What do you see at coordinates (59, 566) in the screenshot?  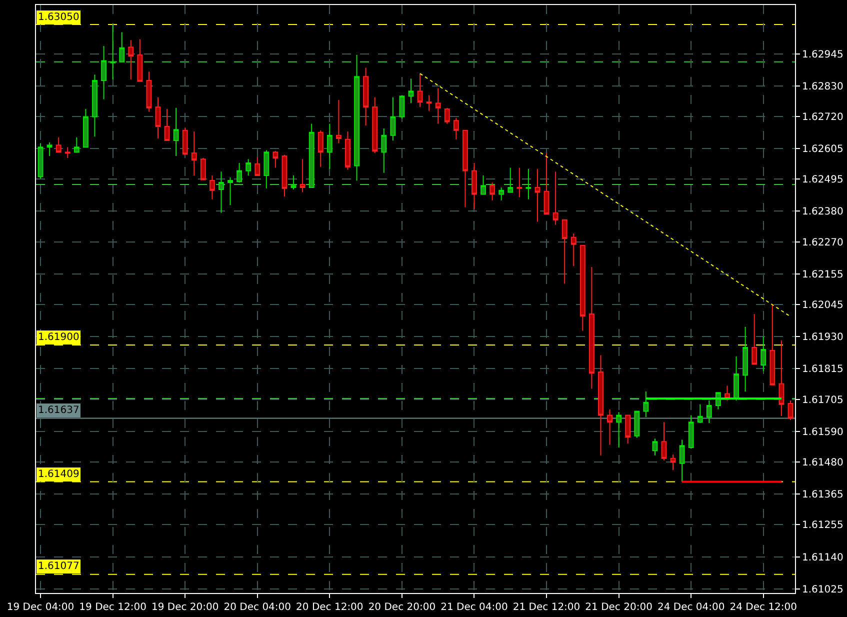 I see `ref-line-label: 1.61077` at bounding box center [59, 566].